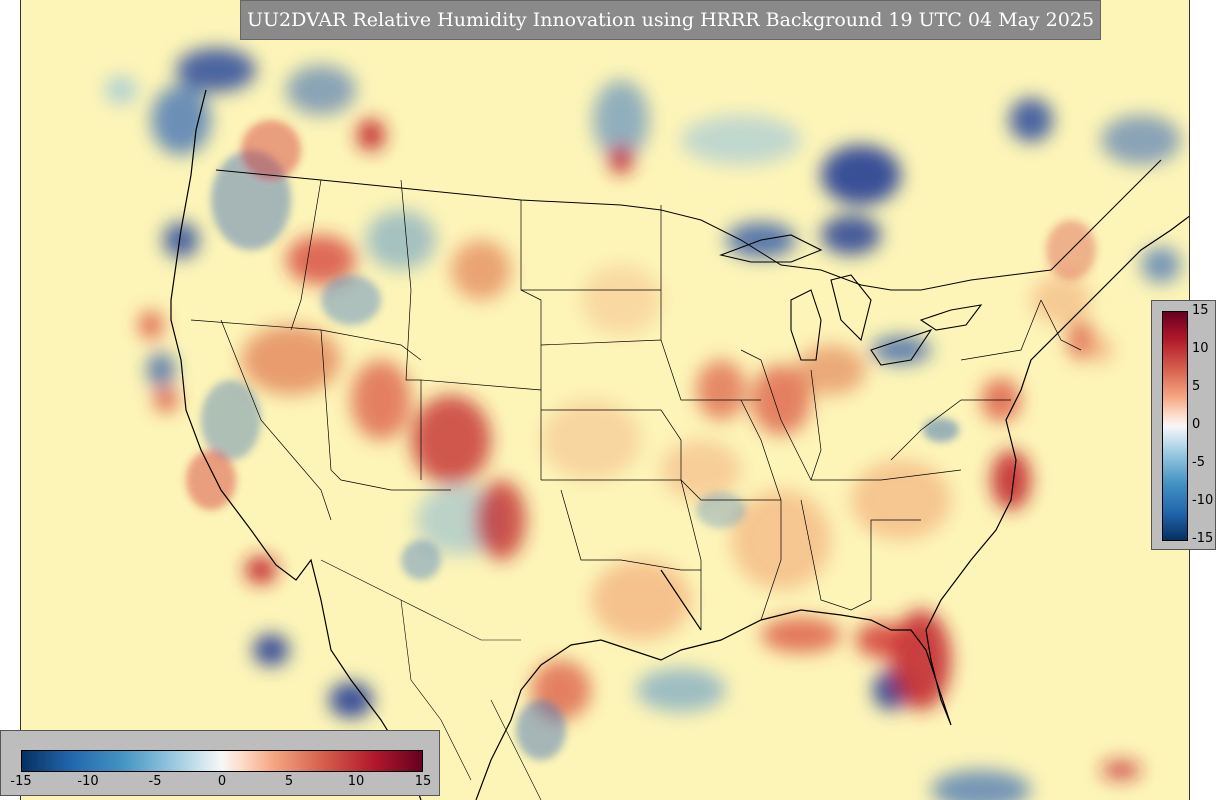 This screenshot has width=1216, height=800. I want to click on right-tick-label: -5, so click(1198, 462).